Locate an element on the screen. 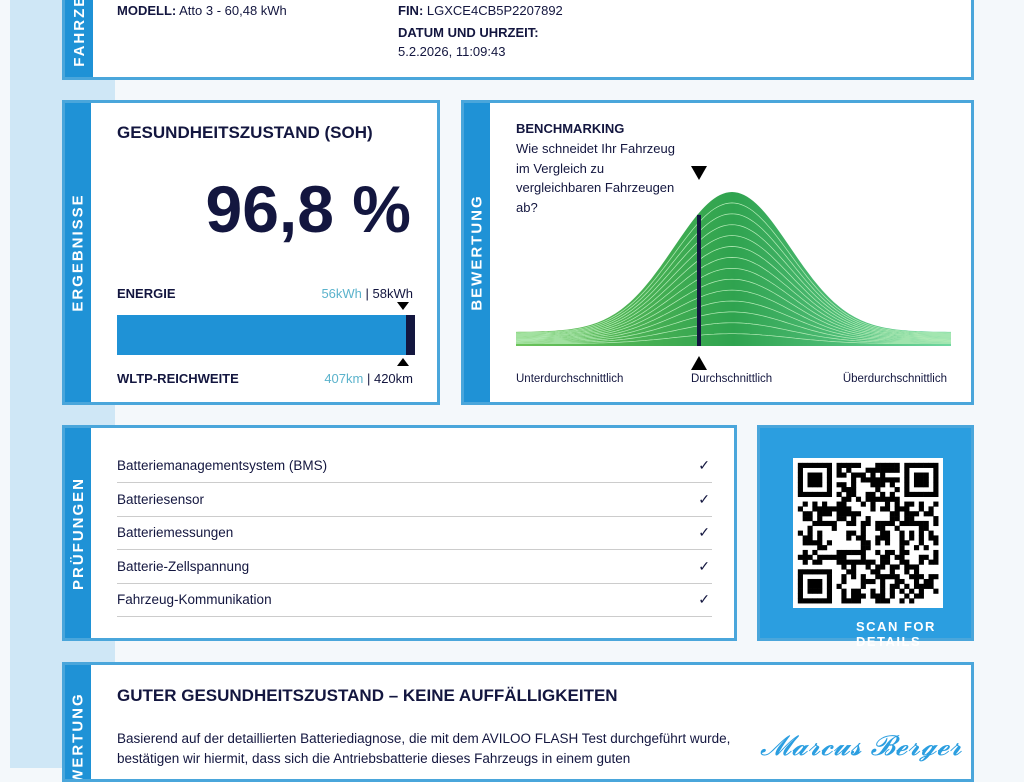 This screenshot has width=1024, height=782. energy-current: 56kWh is located at coordinates (341, 293).